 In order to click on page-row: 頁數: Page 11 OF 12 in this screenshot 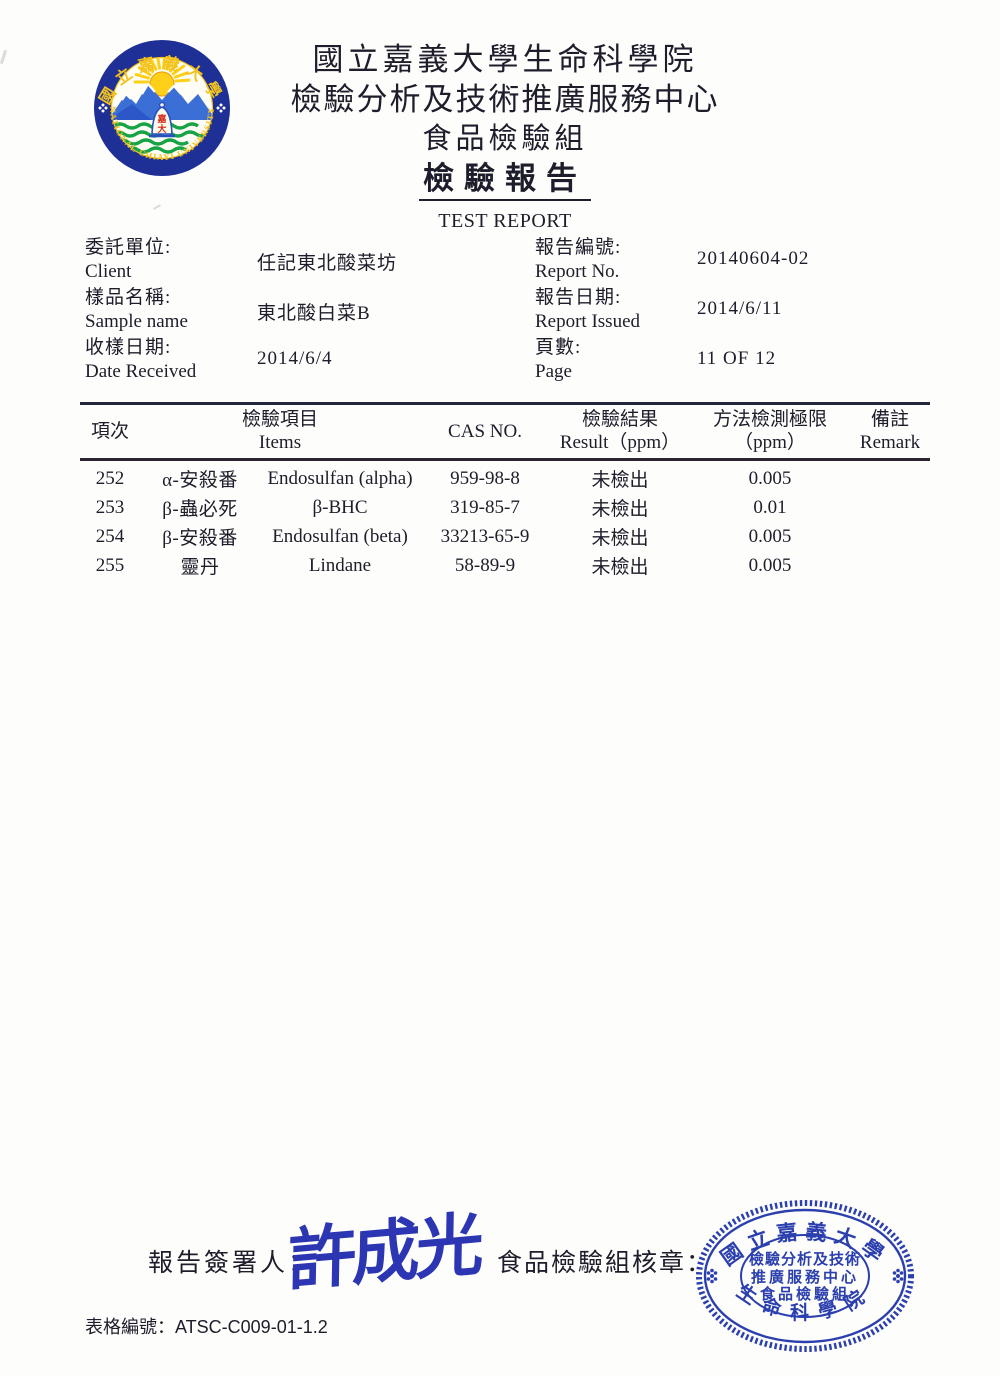, I will do `click(745, 361)`.